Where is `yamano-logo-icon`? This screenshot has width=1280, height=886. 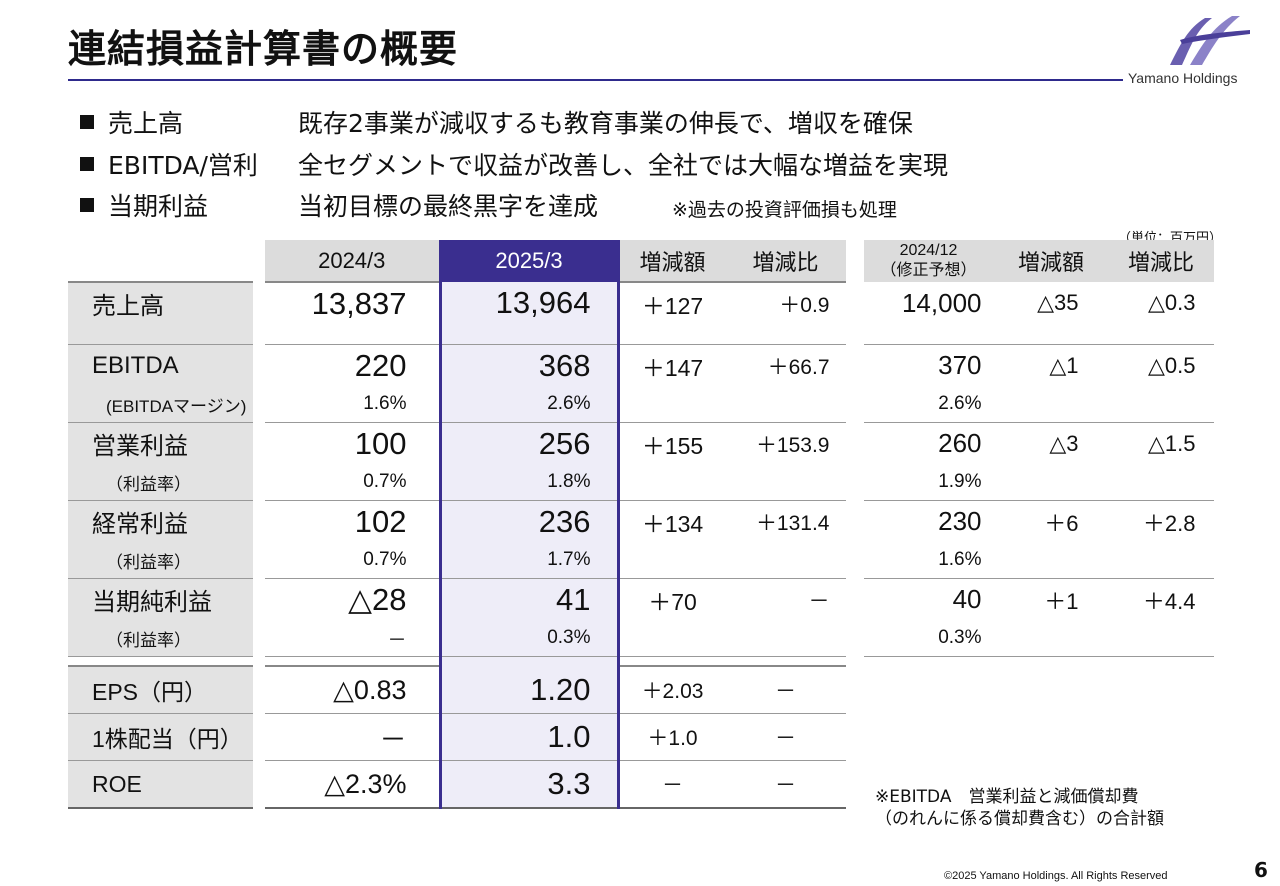
yamano-logo-icon is located at coordinates (1210, 40).